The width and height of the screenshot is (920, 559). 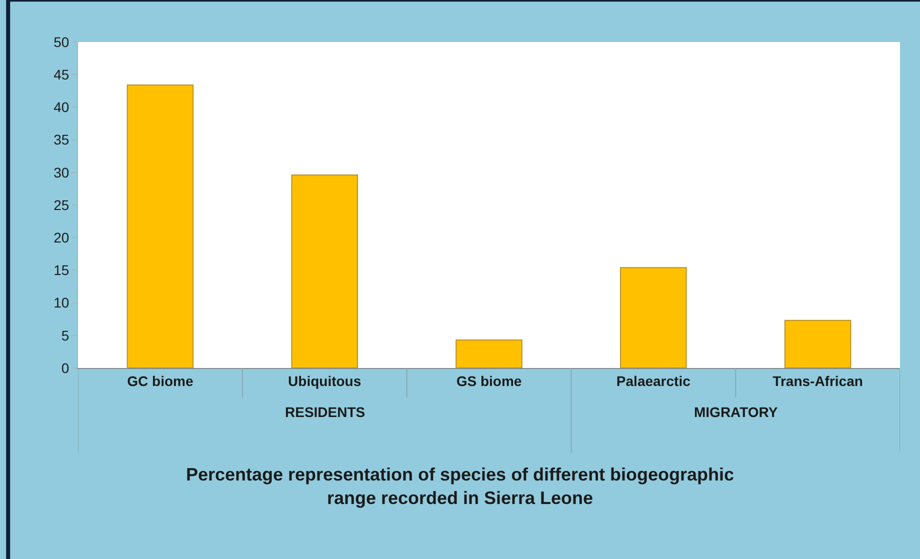 What do you see at coordinates (325, 412) in the screenshot?
I see `text: RESIDENTS` at bounding box center [325, 412].